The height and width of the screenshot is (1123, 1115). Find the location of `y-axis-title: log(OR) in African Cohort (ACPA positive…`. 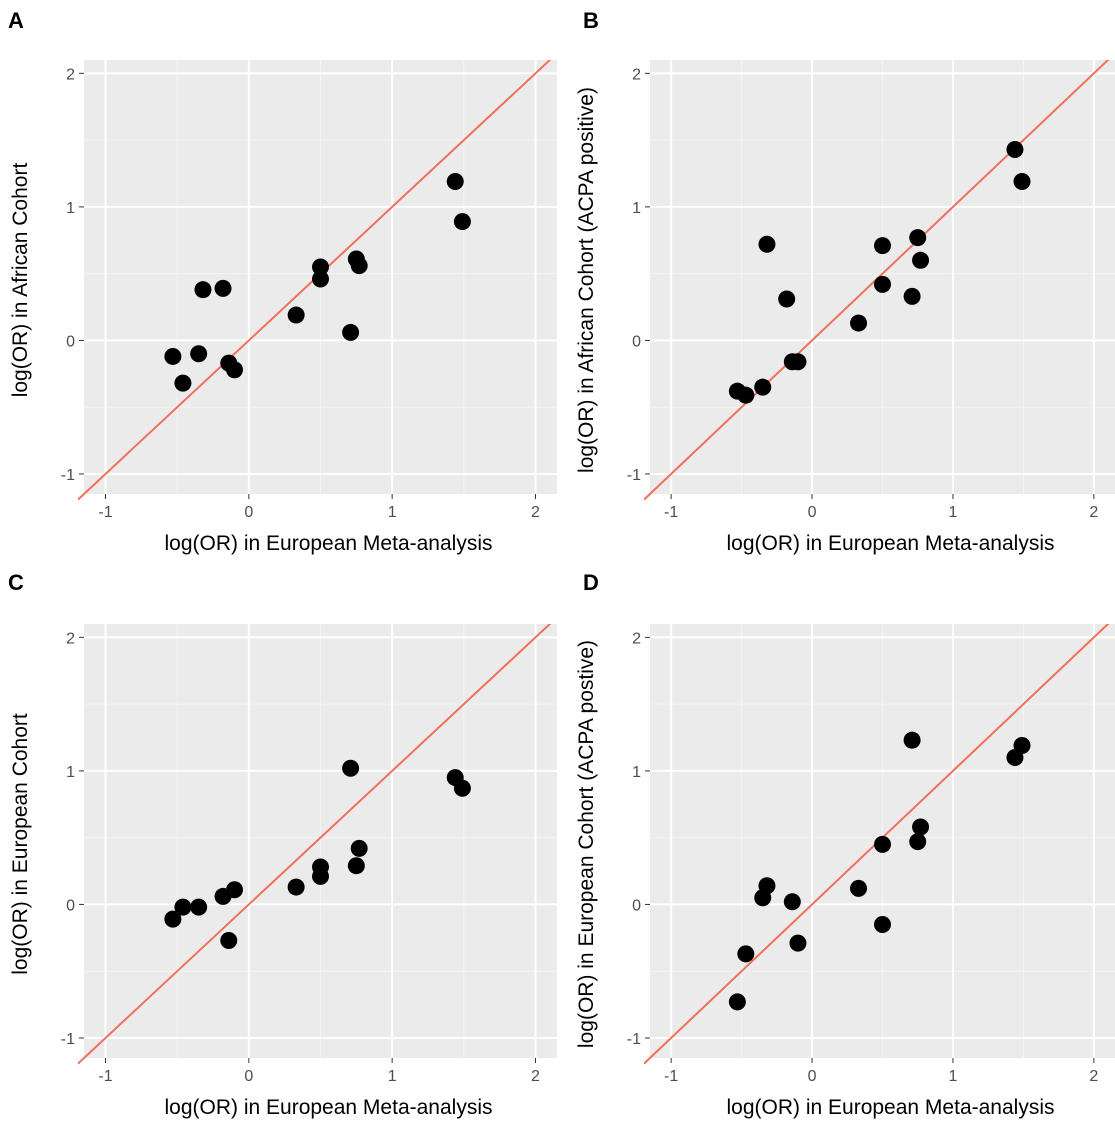

y-axis-title: log(OR) in African Cohort (ACPA positive… is located at coordinates (586, 280).